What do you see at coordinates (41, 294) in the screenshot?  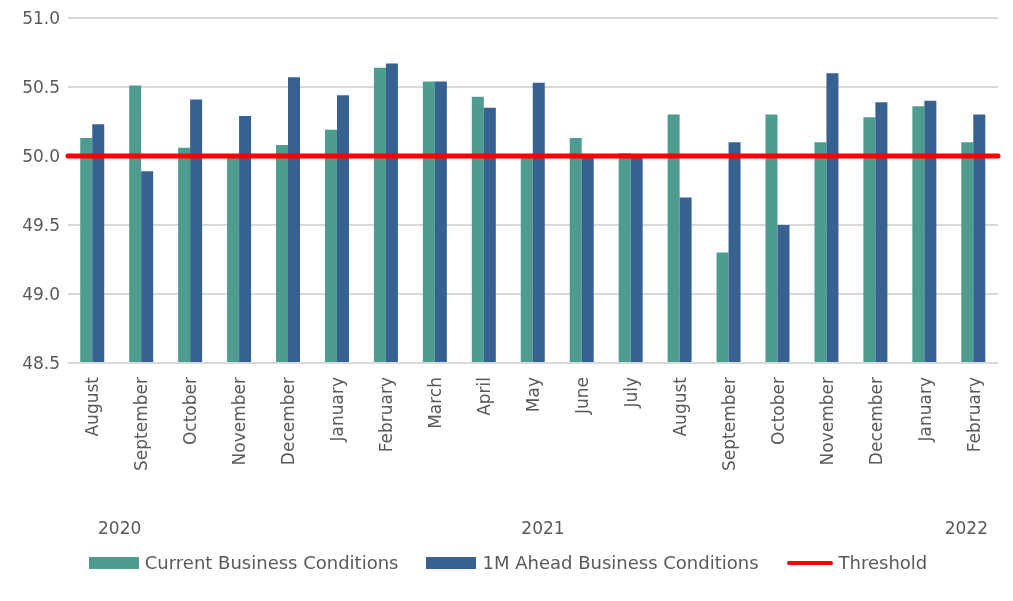 I see `y-tick-label: 49.0` at bounding box center [41, 294].